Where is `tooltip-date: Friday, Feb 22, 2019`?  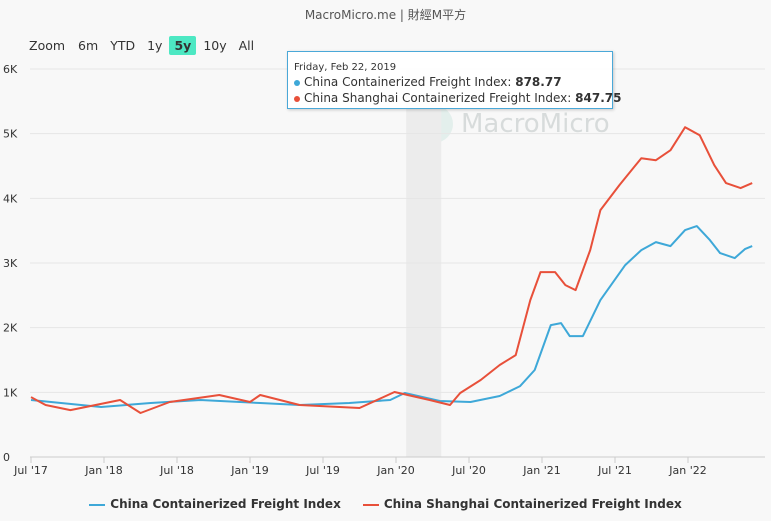 tooltip-date: Friday, Feb 22, 2019 is located at coordinates (345, 67).